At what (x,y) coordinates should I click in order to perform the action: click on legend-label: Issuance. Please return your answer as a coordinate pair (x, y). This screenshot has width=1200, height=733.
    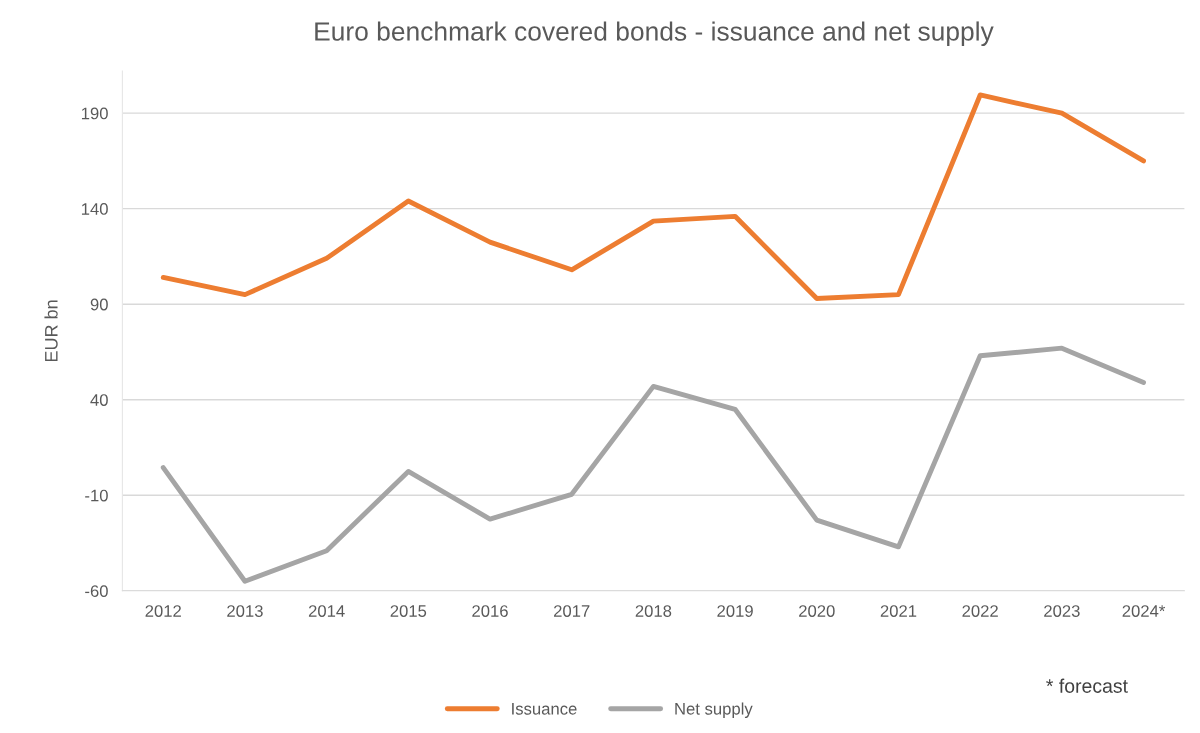
    Looking at the image, I should click on (544, 709).